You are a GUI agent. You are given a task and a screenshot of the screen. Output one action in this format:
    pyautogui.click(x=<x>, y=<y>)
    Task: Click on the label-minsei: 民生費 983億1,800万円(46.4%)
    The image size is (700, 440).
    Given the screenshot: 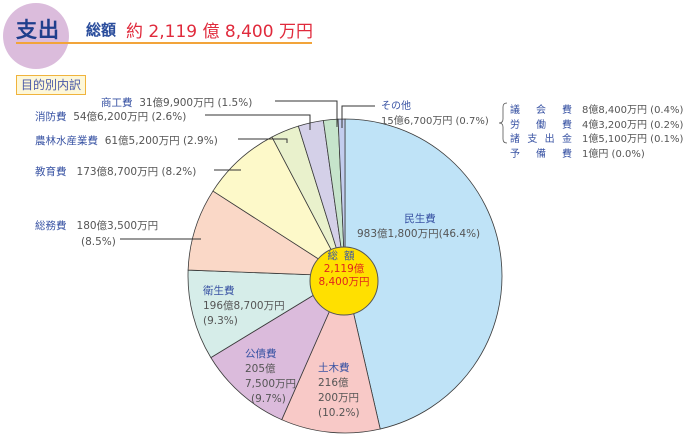 What is the action you would take?
    pyautogui.click(x=418, y=227)
    